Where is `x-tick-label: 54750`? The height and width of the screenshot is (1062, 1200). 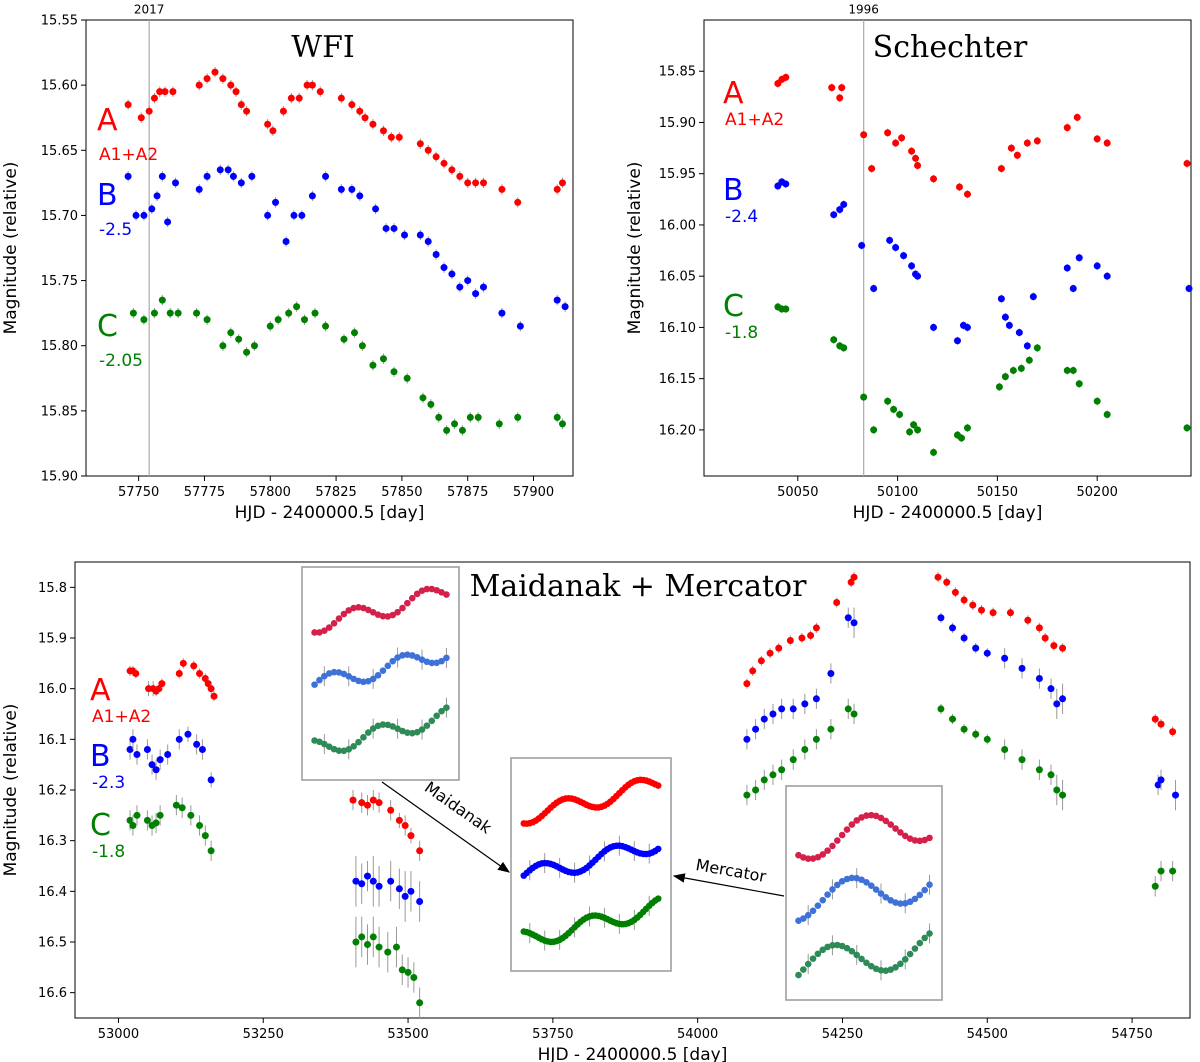
x-tick-label: 54750 is located at coordinates (1131, 1034).